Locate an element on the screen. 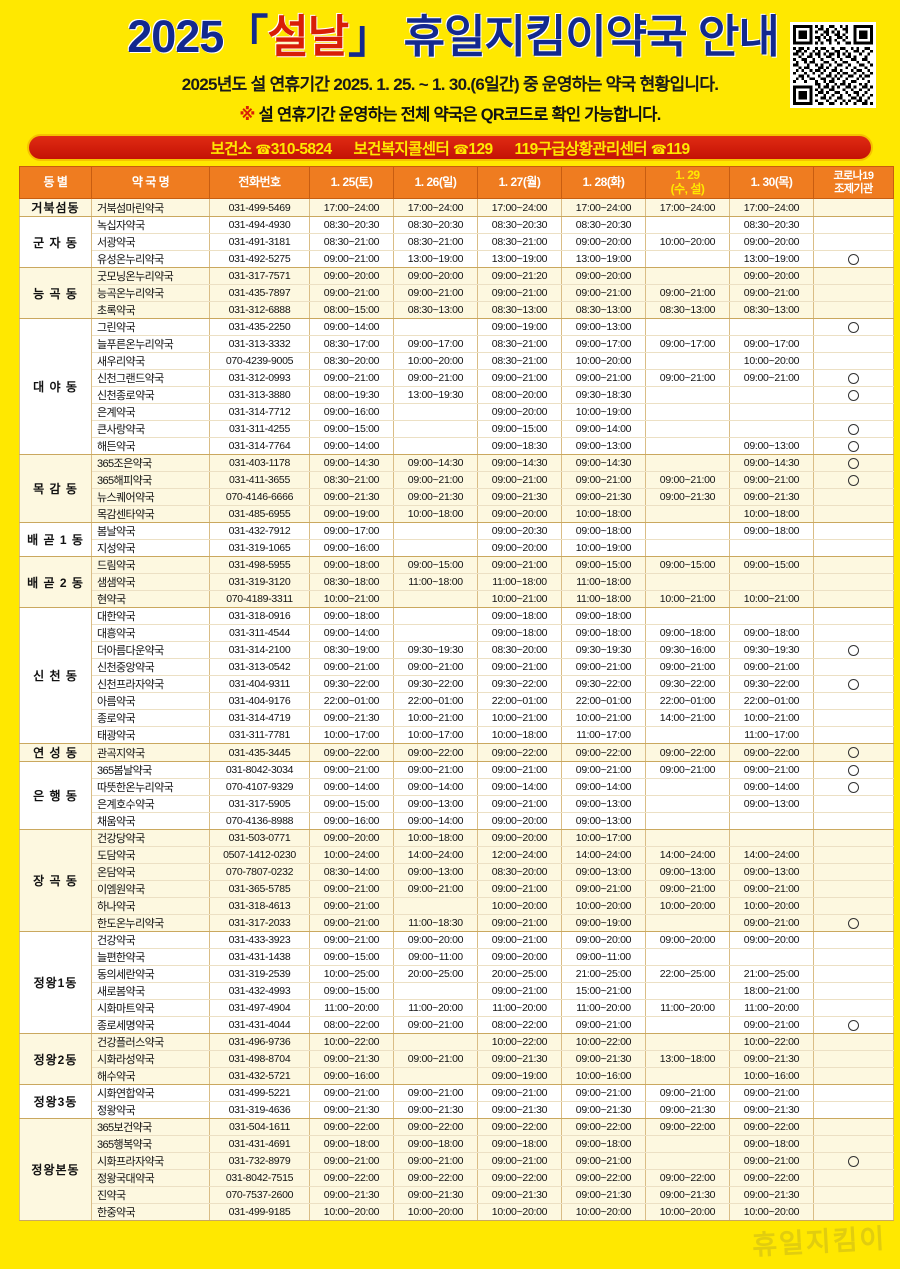  hours-cell-day-0: 09:00~16:00 is located at coordinates (351, 412).